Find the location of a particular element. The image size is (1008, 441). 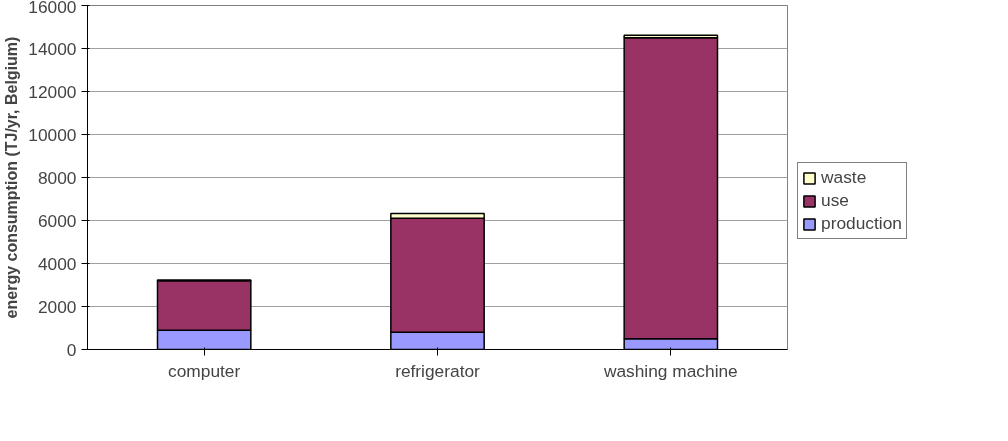

y-tick-label: 16000 is located at coordinates (52, 8).